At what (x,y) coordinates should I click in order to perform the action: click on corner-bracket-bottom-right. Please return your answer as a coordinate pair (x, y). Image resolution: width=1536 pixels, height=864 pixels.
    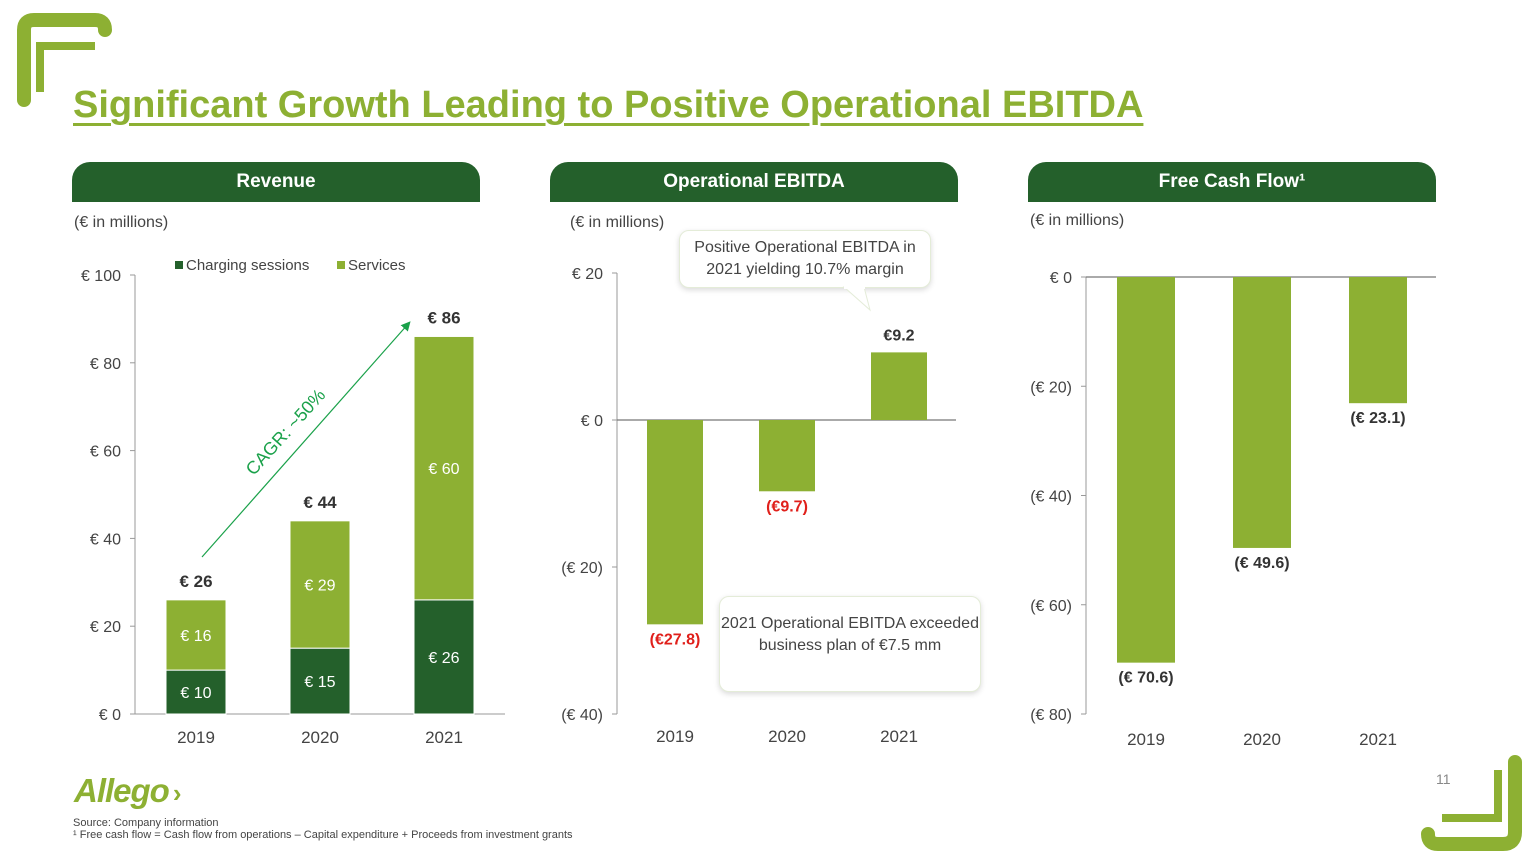
    Looking at the image, I should click on (1471, 803).